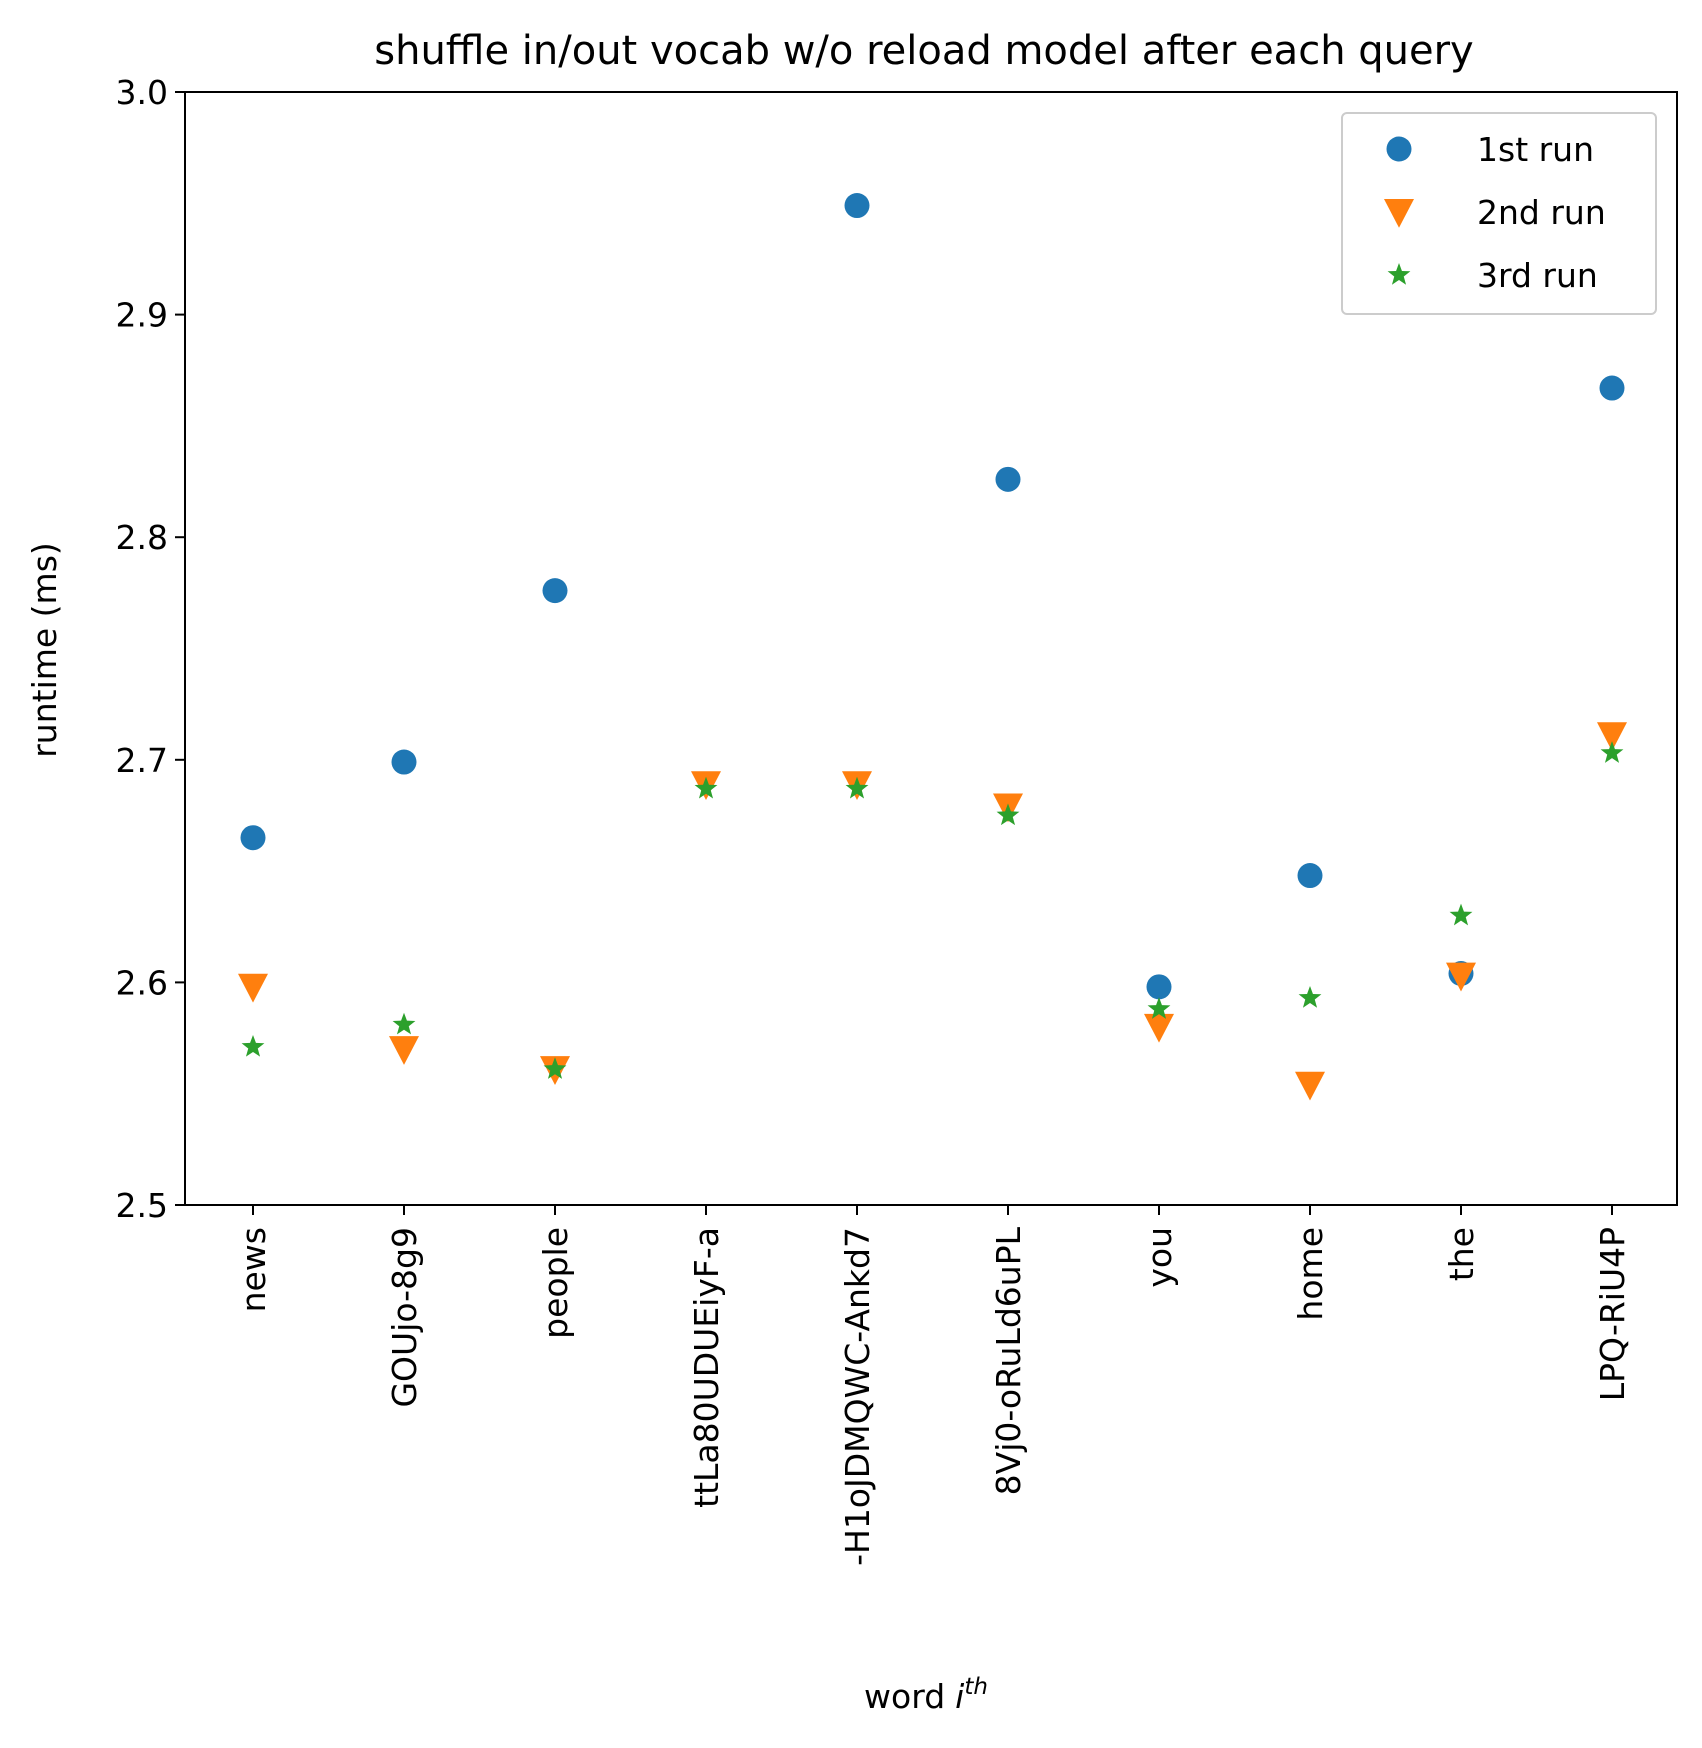 The height and width of the screenshot is (1748, 1702). I want to click on x-axis-label-i: i, so click(959, 1696).